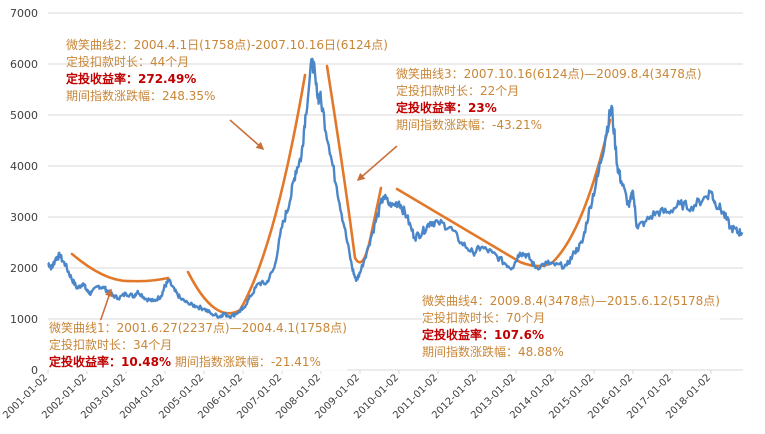  What do you see at coordinates (24, 217) in the screenshot?
I see `y-tick-label: 3000` at bounding box center [24, 217].